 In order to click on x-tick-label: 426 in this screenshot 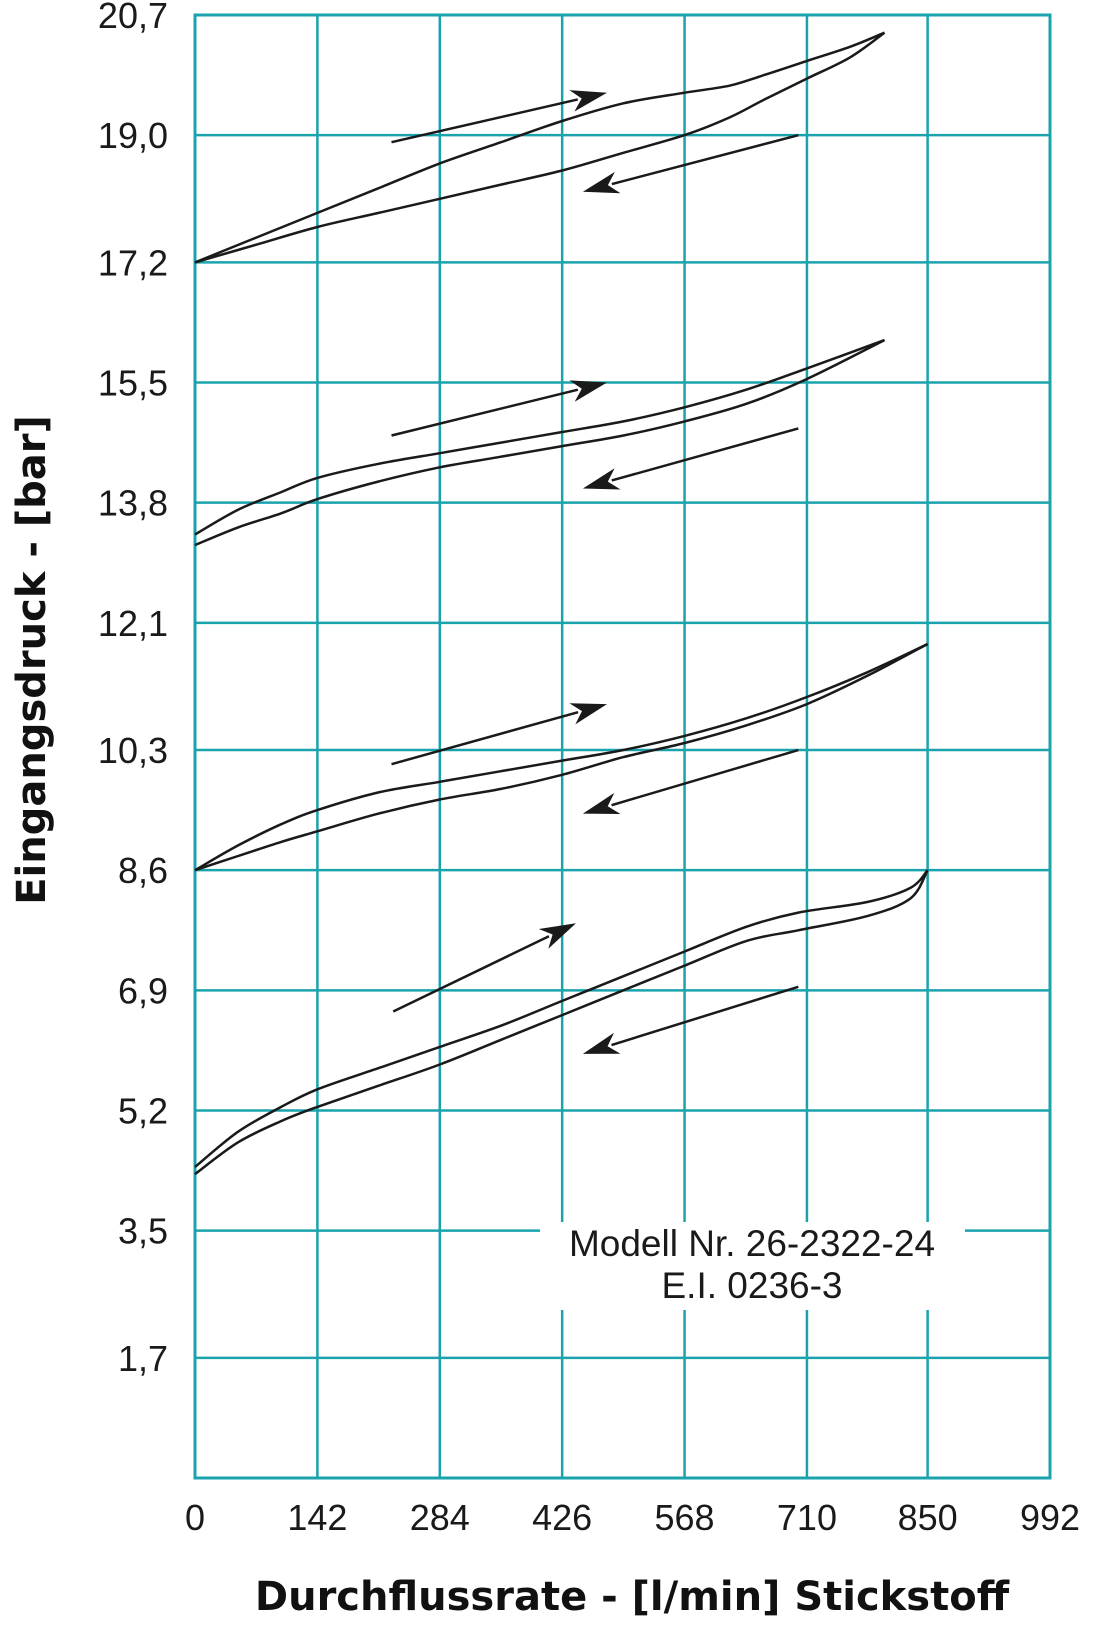, I will do `click(562, 1517)`.